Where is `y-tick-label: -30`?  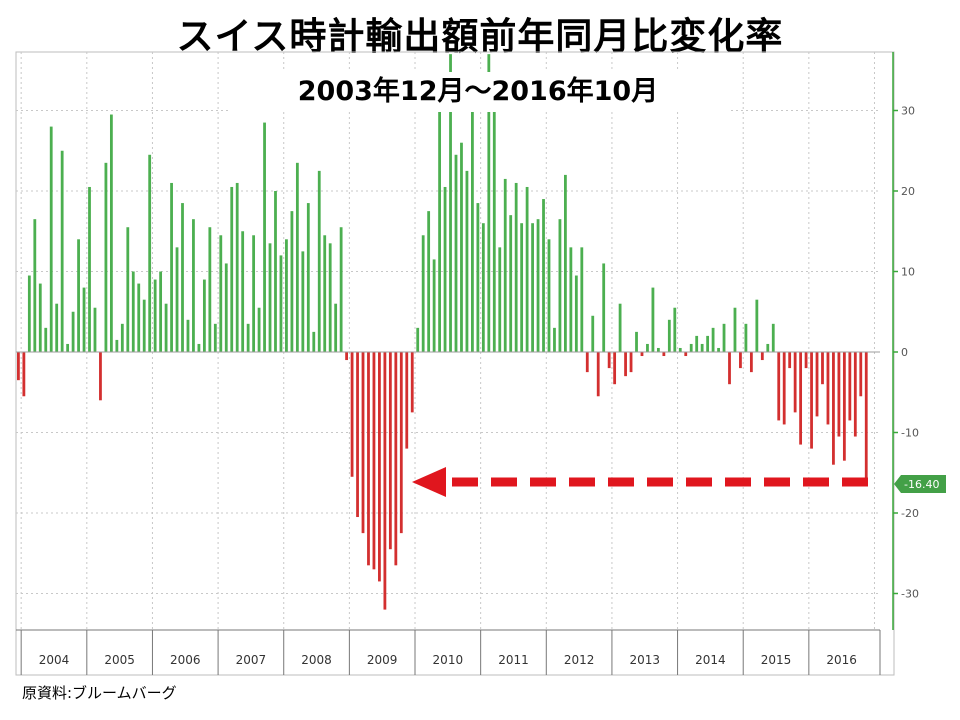
y-tick-label: -30 is located at coordinates (910, 594).